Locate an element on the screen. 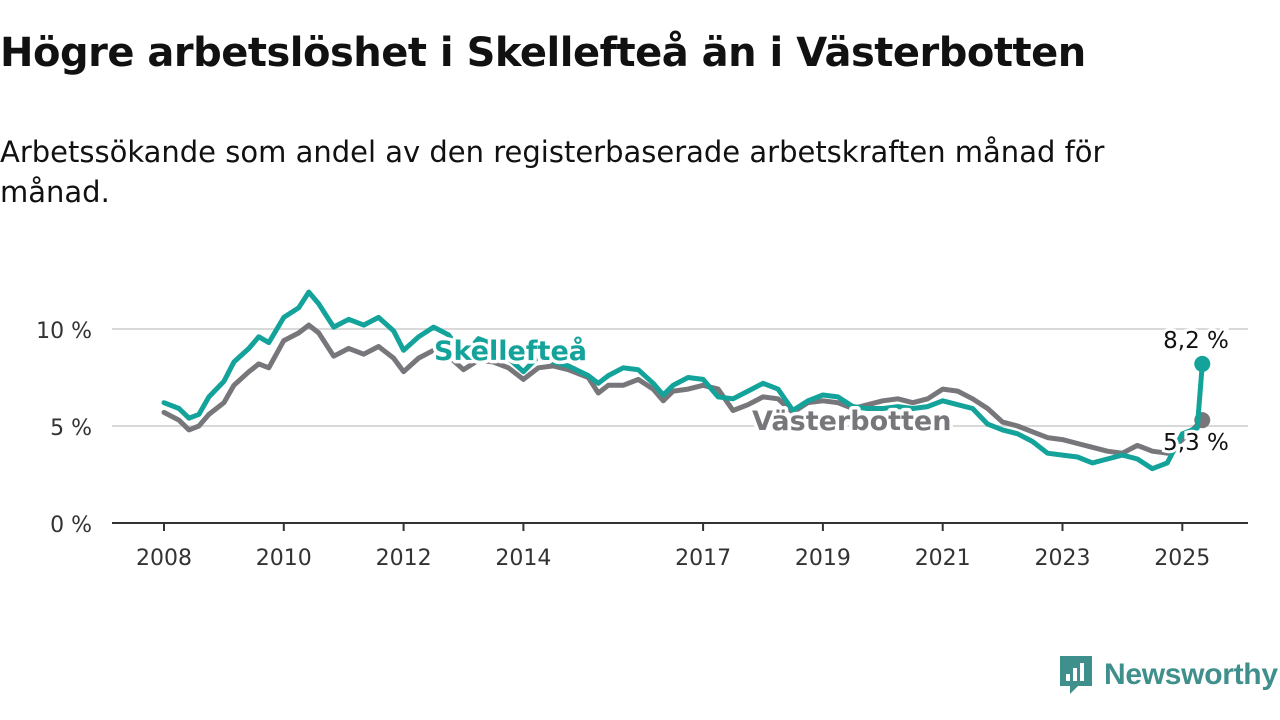 Image resolution: width=1280 pixels, height=720 pixels. series-labels: 8,2 % 5,3 % Skellefteå Västerbotten is located at coordinates (831, 392).